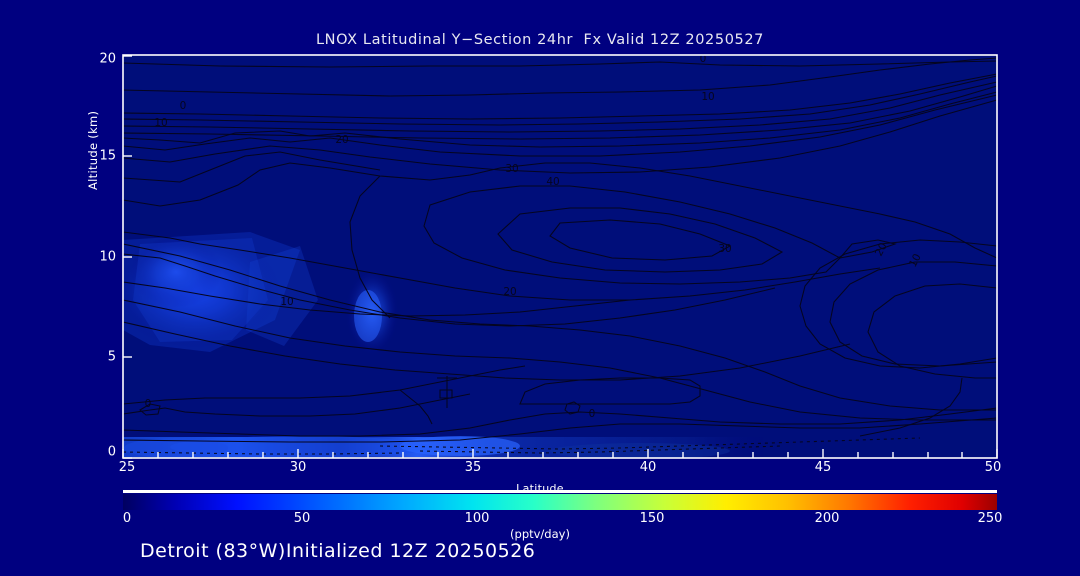 This screenshot has height=576, width=1080. What do you see at coordinates (540, 534) in the screenshot?
I see `colorbar-units-label: (pptv/day)` at bounding box center [540, 534].